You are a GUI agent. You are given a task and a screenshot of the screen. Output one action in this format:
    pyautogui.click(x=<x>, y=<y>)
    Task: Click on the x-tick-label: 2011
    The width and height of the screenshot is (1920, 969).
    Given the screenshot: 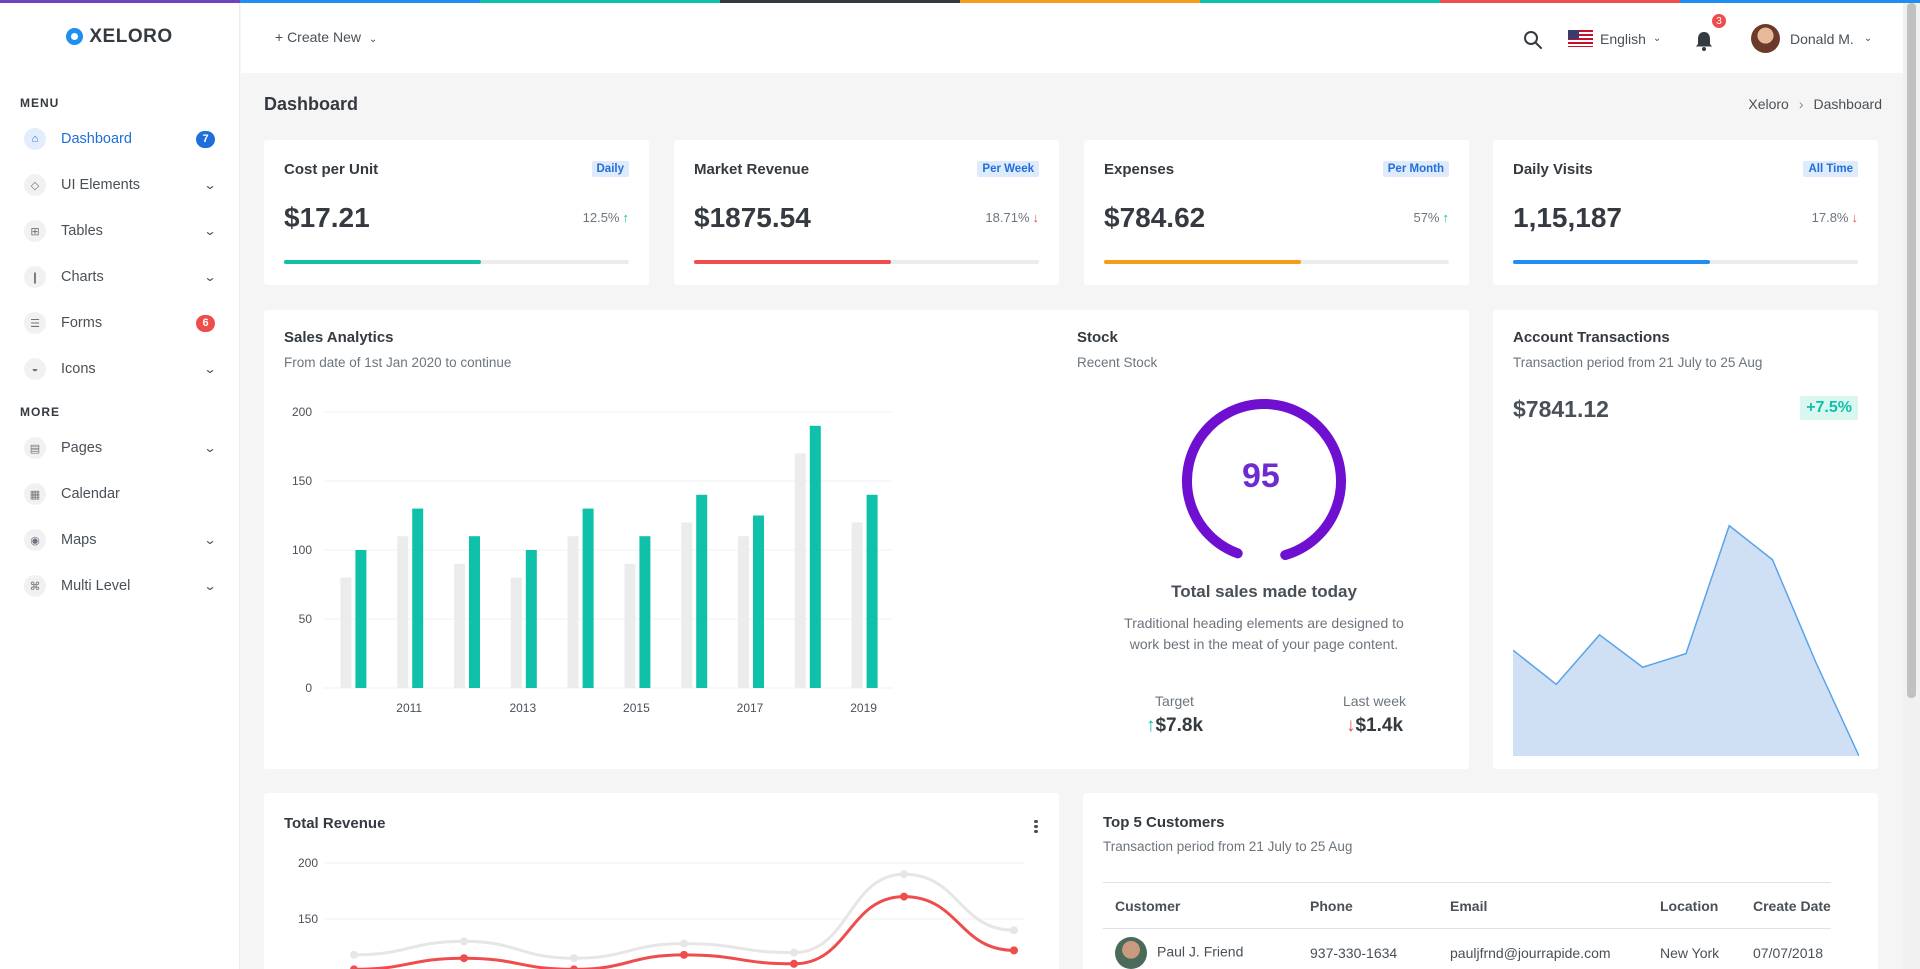 What is the action you would take?
    pyautogui.click(x=409, y=708)
    